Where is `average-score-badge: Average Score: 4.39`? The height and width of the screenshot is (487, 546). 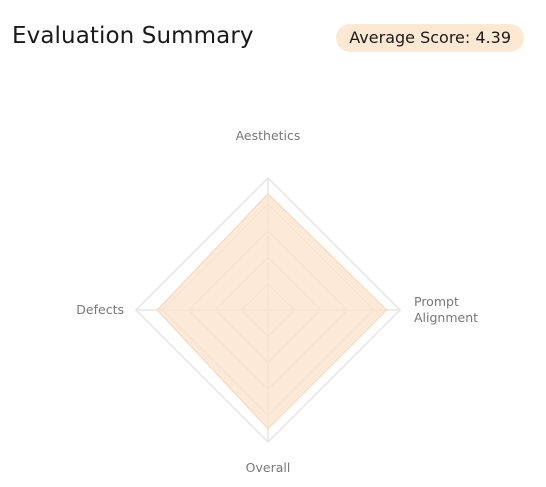 average-score-badge: Average Score: 4.39 is located at coordinates (430, 38).